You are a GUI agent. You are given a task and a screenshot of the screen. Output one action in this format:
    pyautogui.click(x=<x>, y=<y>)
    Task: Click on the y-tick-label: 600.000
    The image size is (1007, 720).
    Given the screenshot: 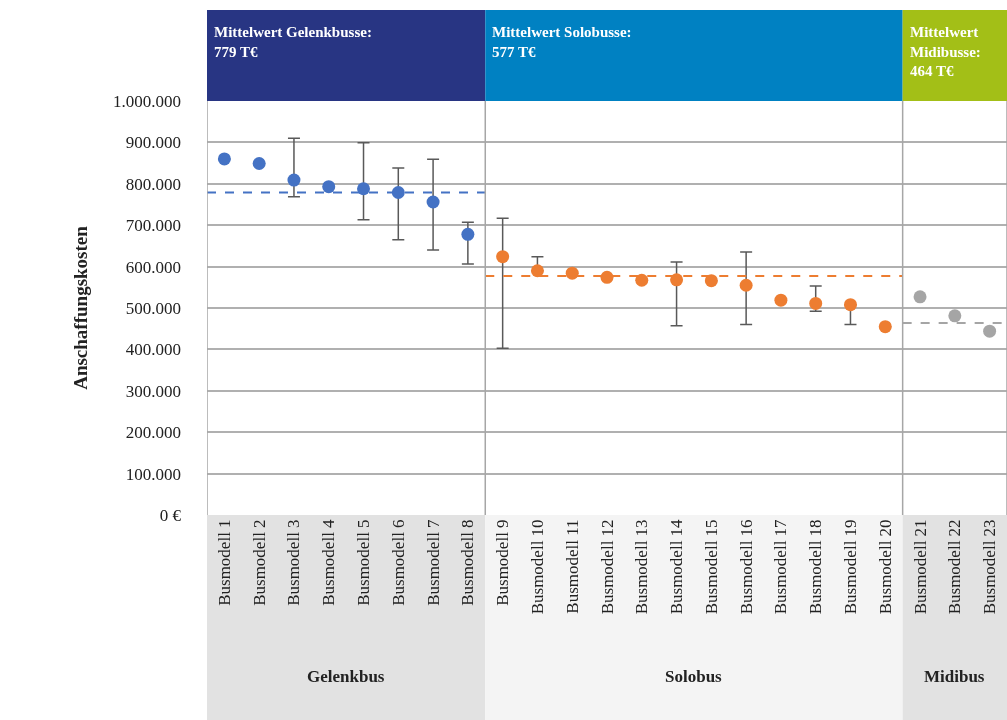 What is the action you would take?
    pyautogui.click(x=153, y=267)
    